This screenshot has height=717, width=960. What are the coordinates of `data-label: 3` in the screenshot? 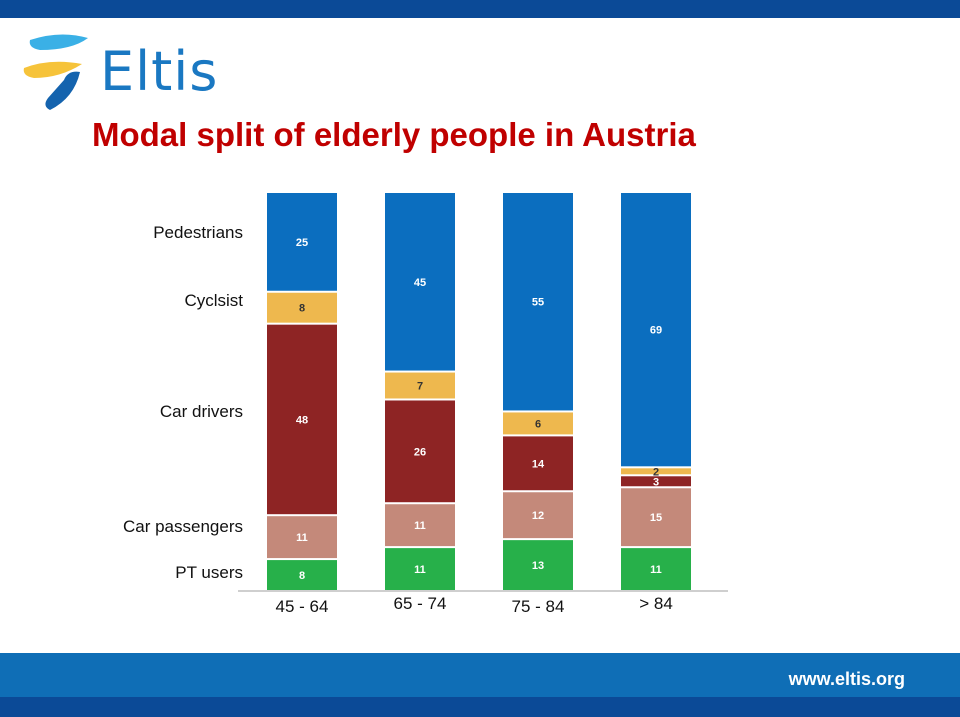 It's located at (656, 482).